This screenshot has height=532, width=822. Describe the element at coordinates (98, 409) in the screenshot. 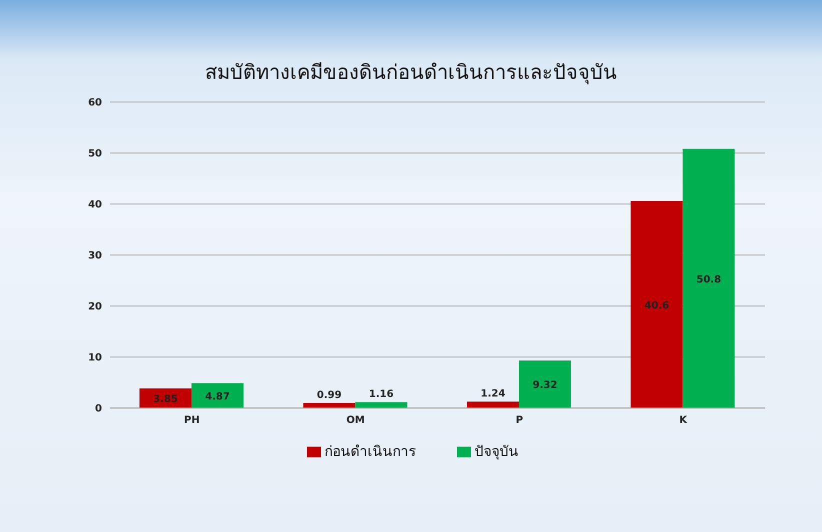

I see `y-tick-label: 0` at that location.